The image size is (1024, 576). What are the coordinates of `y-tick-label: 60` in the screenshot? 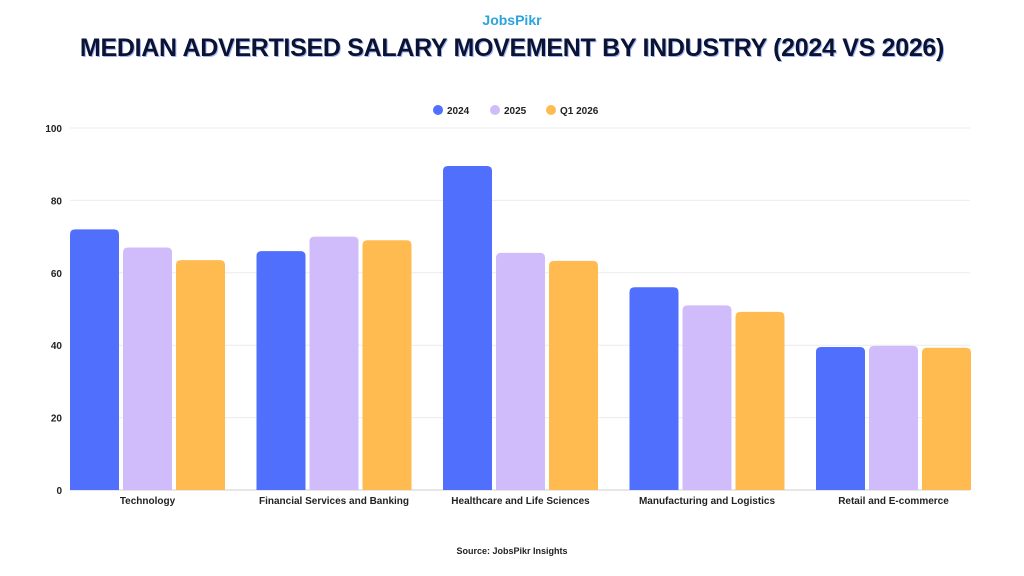 It's located at (57, 274).